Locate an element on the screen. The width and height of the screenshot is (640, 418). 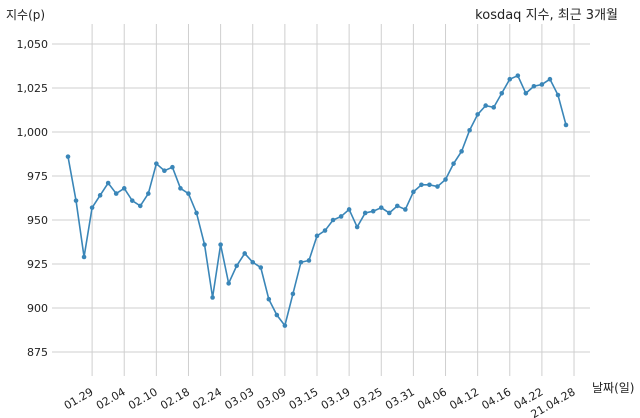
y-axis-label: 지수(p) is located at coordinates (25, 15).